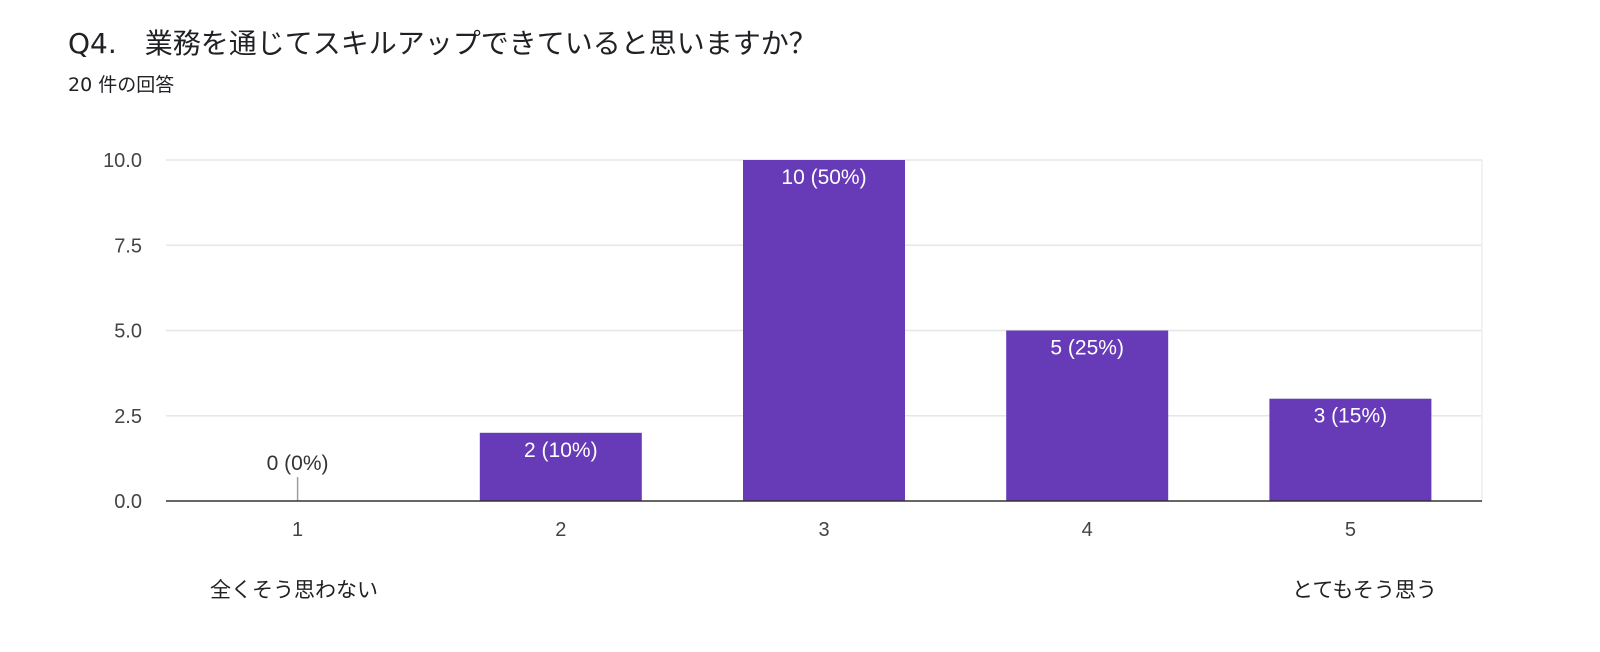  I want to click on x-tick-label: 3, so click(823, 530).